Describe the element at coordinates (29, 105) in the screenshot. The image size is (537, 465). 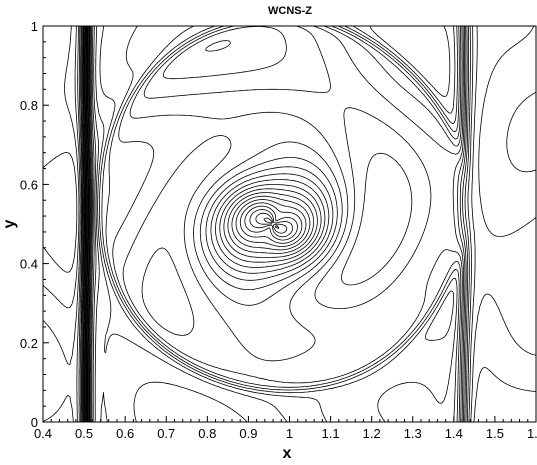
I see `y-tick-label: 0.8` at that location.